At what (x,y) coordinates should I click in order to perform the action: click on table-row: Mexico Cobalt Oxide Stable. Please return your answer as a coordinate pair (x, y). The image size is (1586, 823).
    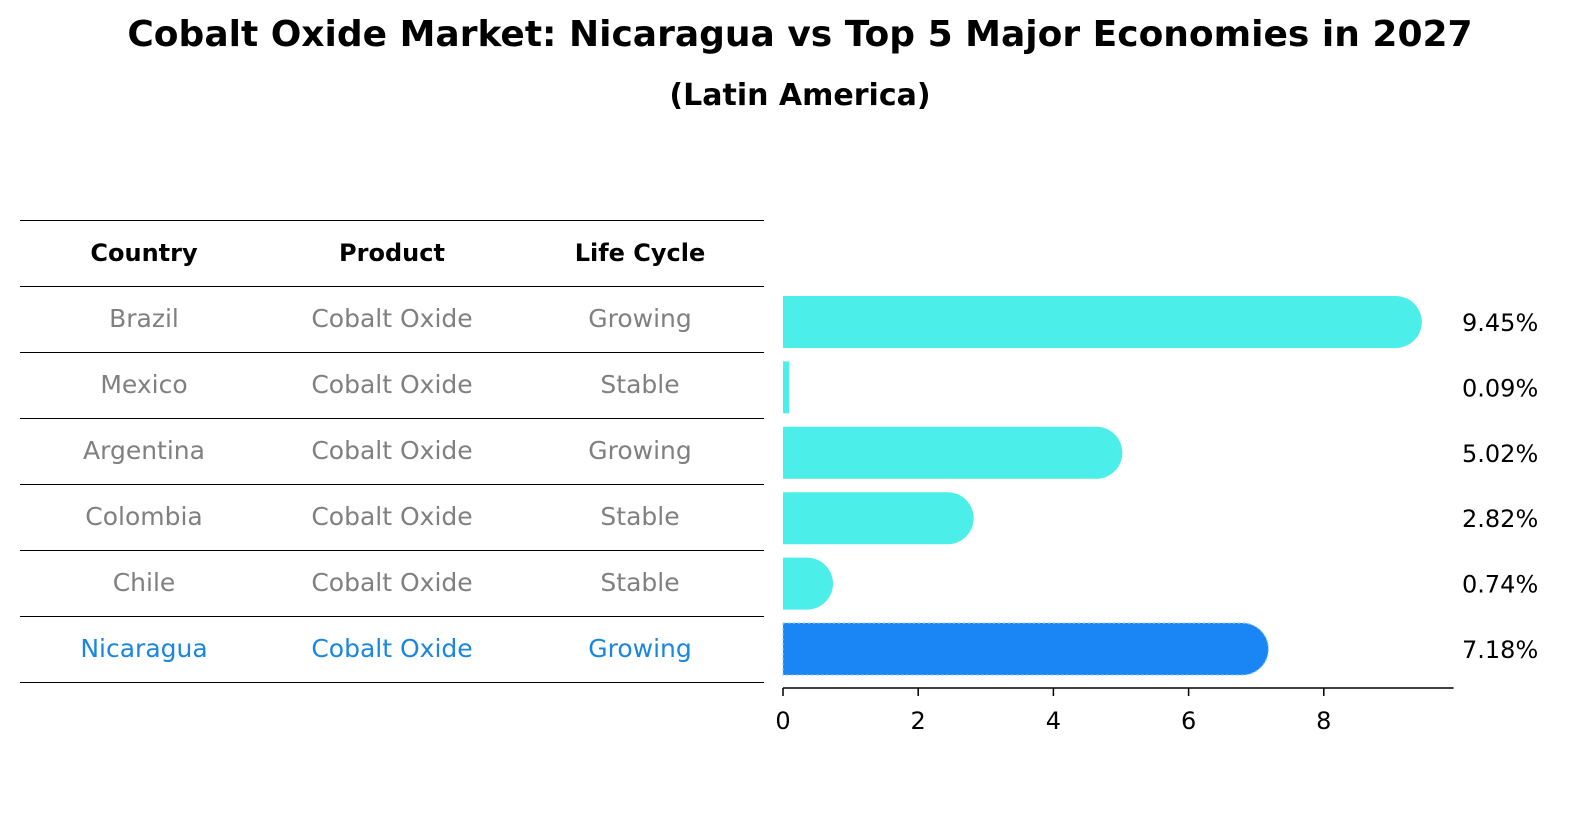
    Looking at the image, I should click on (392, 385).